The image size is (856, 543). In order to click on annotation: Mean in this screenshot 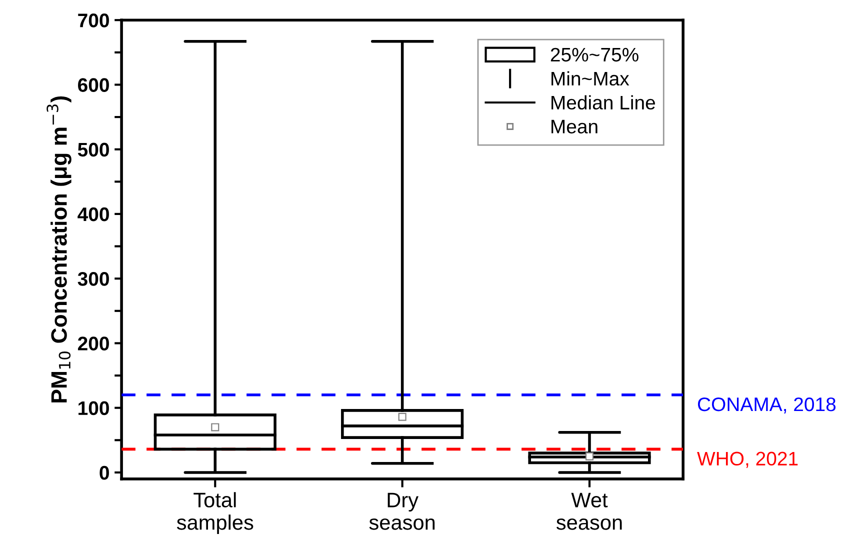, I will do `click(575, 127)`.